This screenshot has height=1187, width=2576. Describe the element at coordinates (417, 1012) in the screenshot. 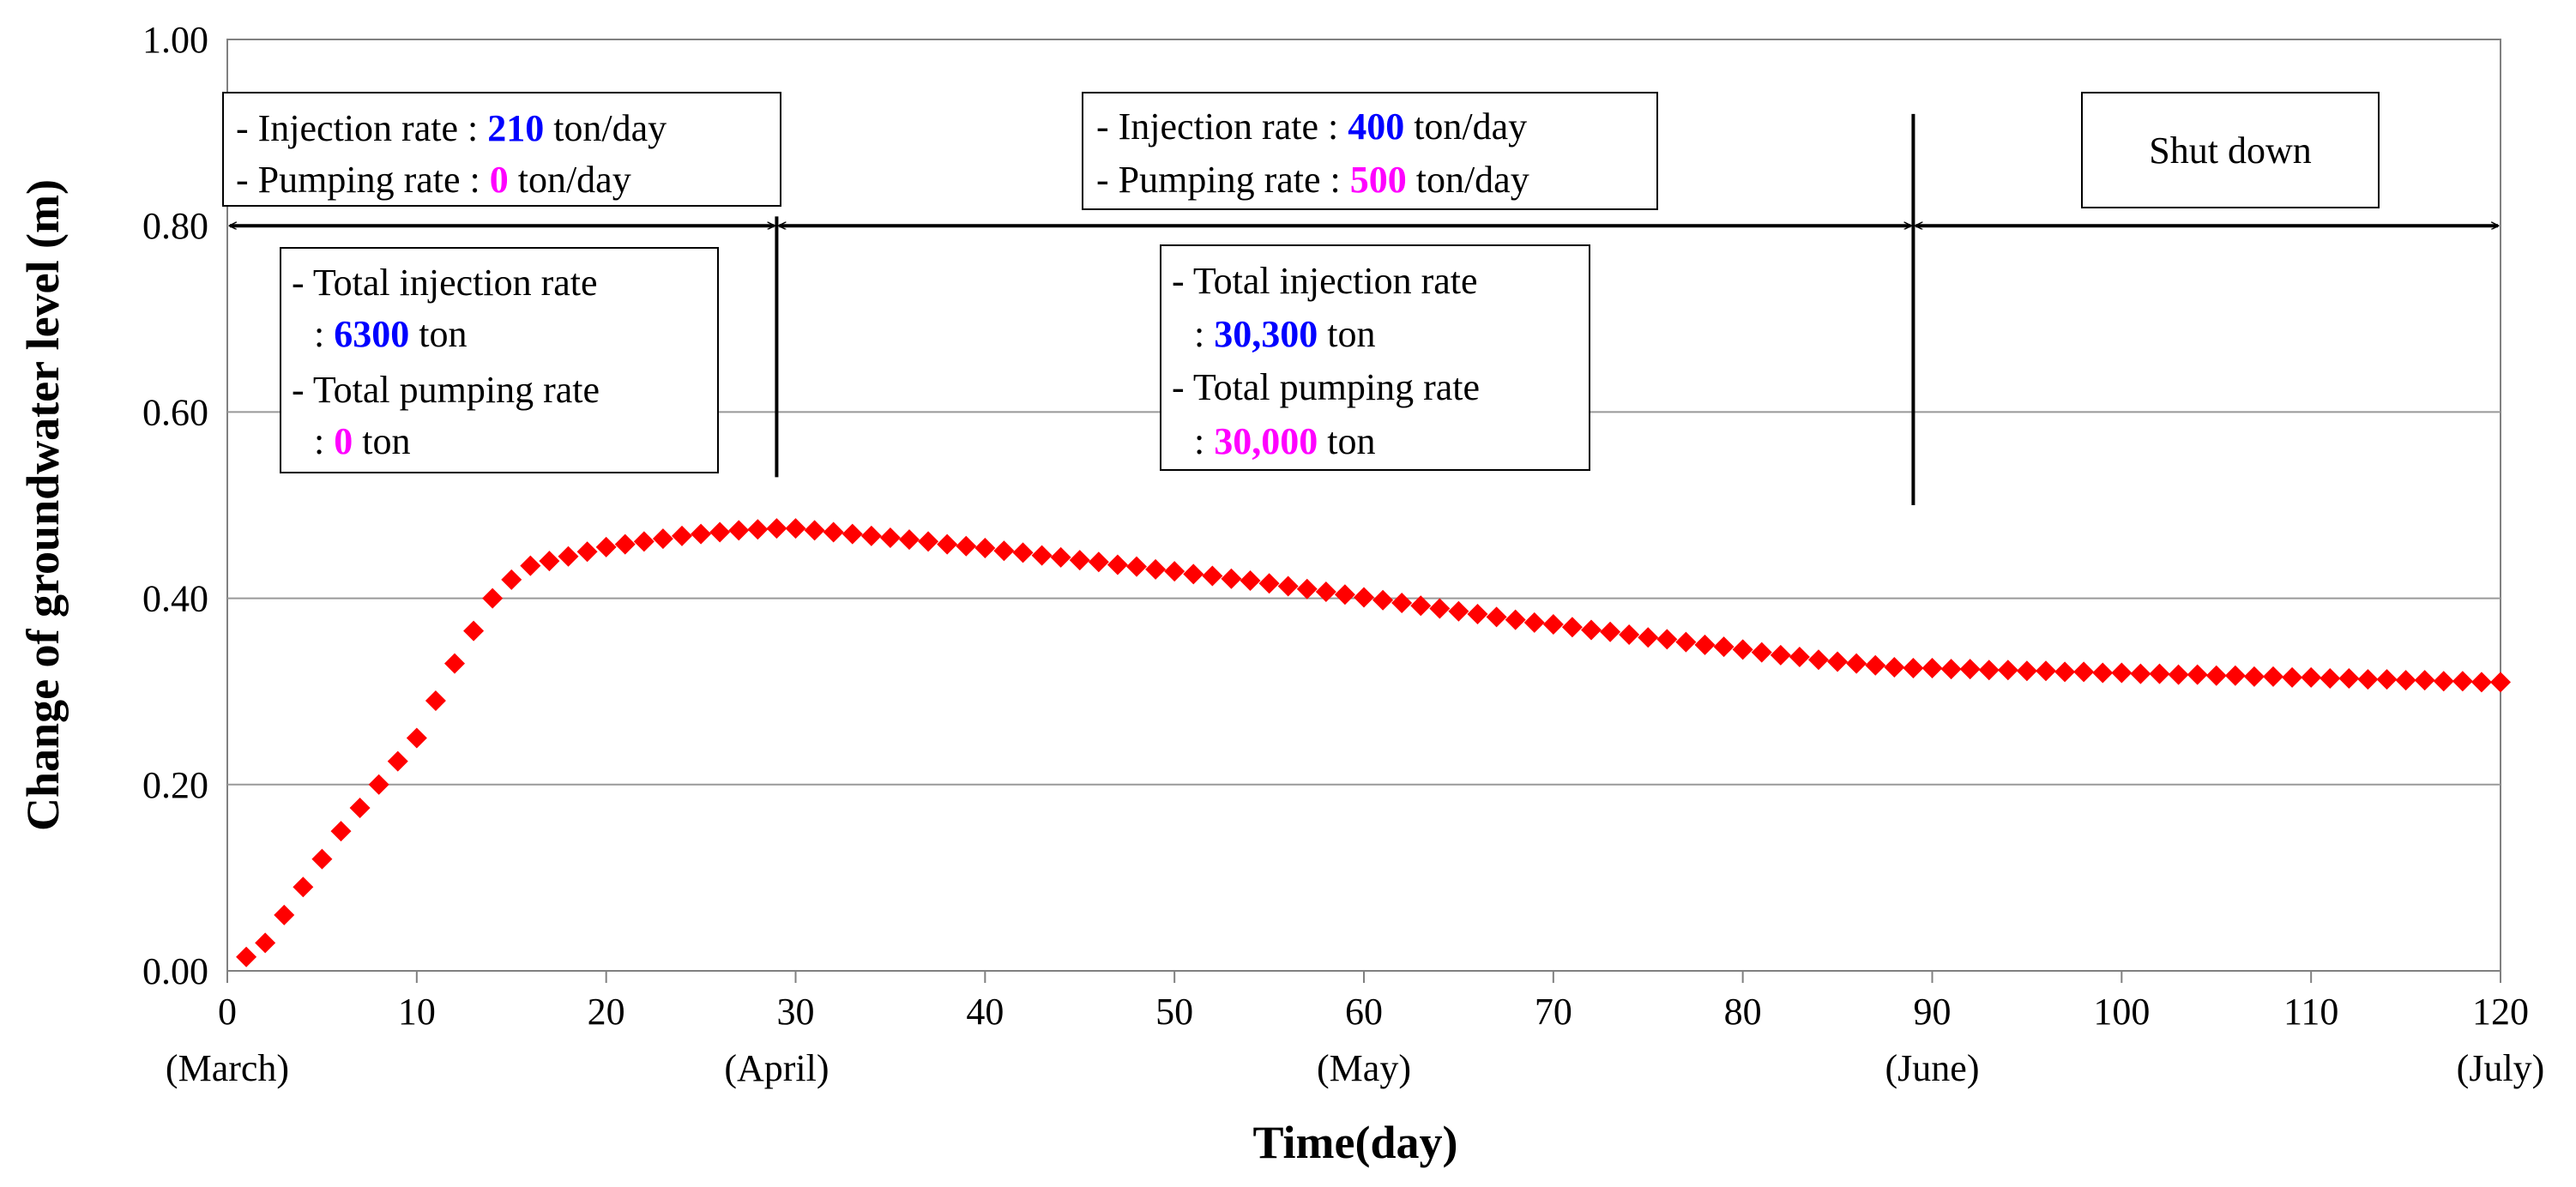

I see `x-tick-label: 10` at that location.